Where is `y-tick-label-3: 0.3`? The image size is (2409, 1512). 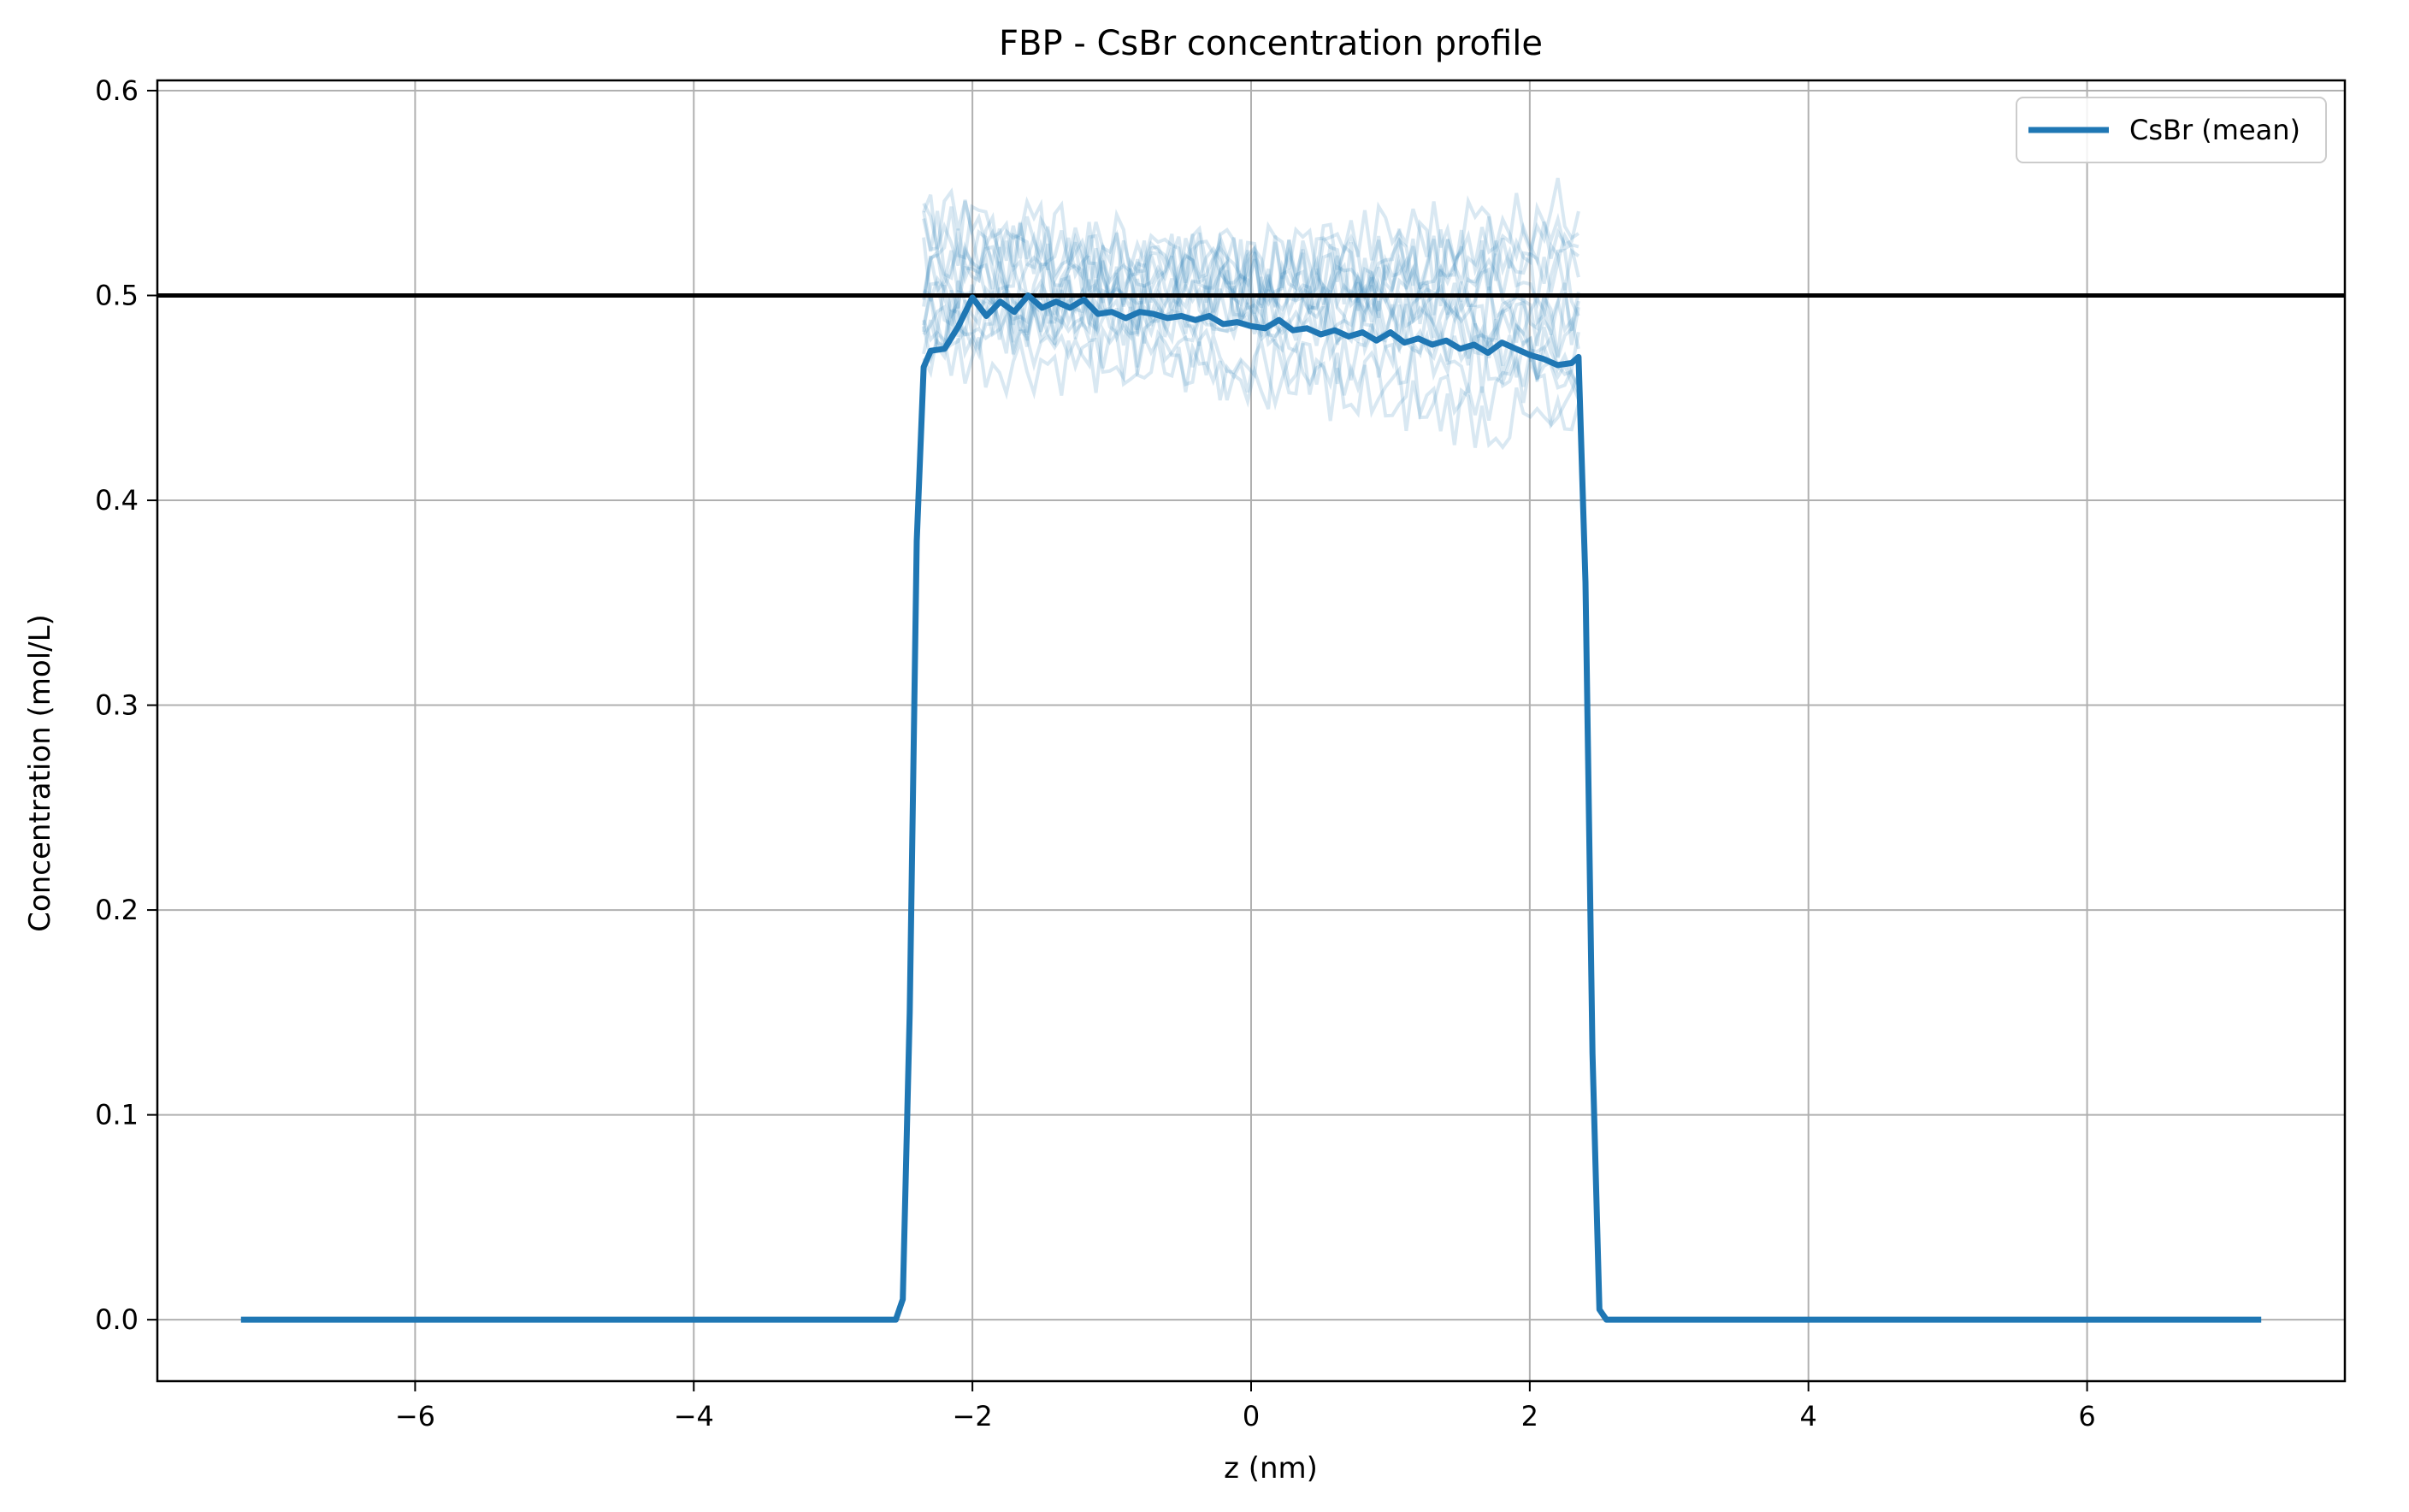 y-tick-label-3: 0.3 is located at coordinates (117, 705).